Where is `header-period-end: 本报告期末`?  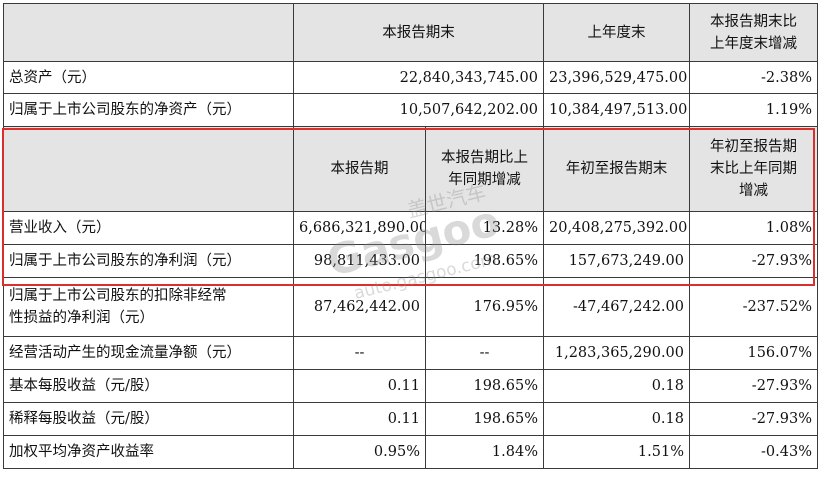
header-period-end: 本报告期末 is located at coordinates (418, 32).